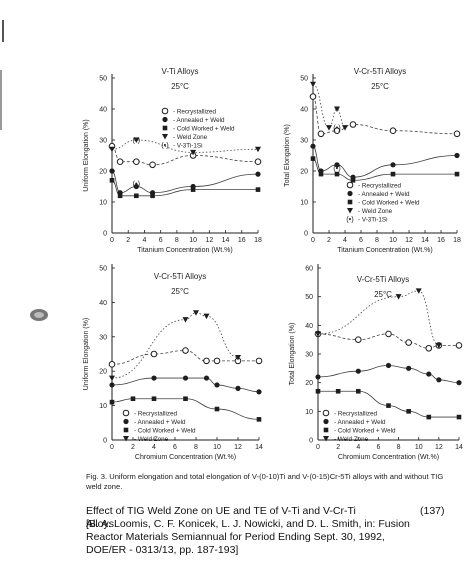 This screenshot has width=473, height=564. Describe the element at coordinates (309, 269) in the screenshot. I see `y-tick-label: 60` at that location.